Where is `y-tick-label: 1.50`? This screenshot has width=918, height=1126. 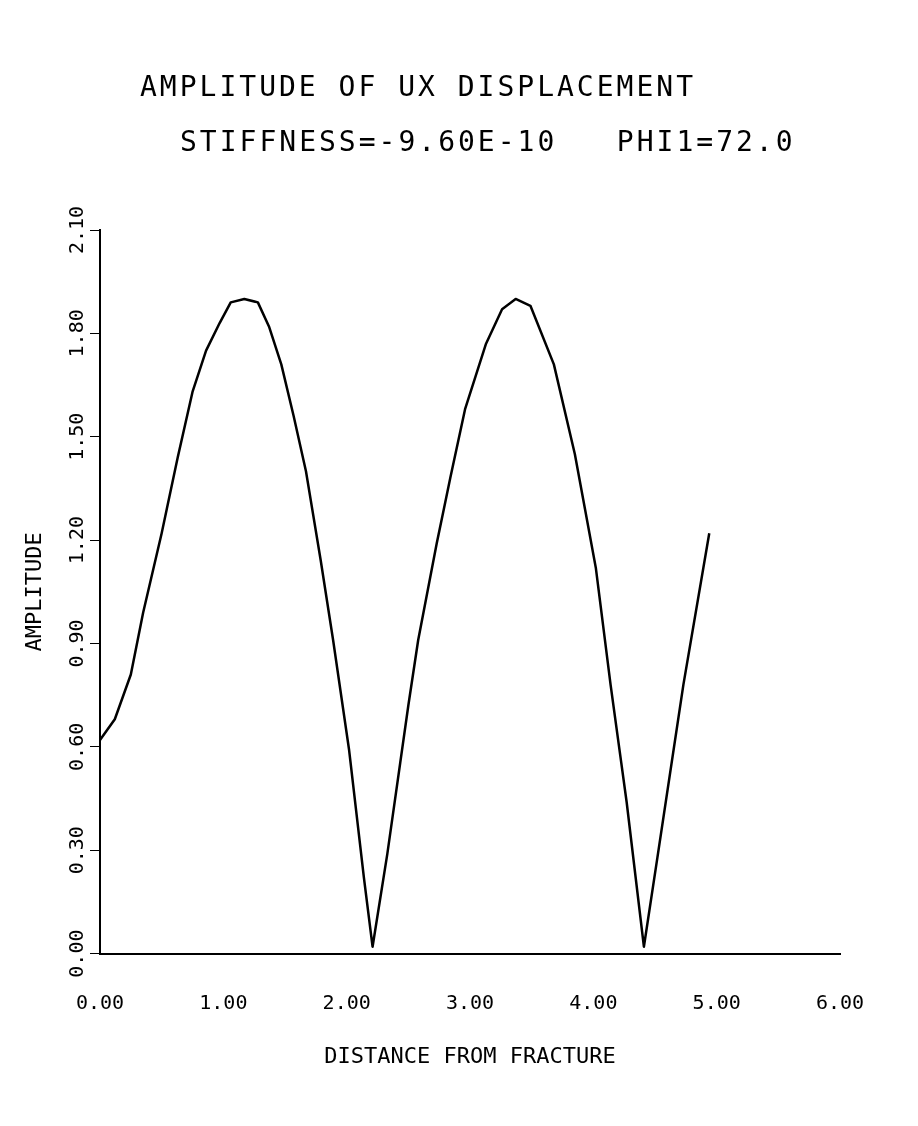
y-tick-label: 1.50 is located at coordinates (76, 436).